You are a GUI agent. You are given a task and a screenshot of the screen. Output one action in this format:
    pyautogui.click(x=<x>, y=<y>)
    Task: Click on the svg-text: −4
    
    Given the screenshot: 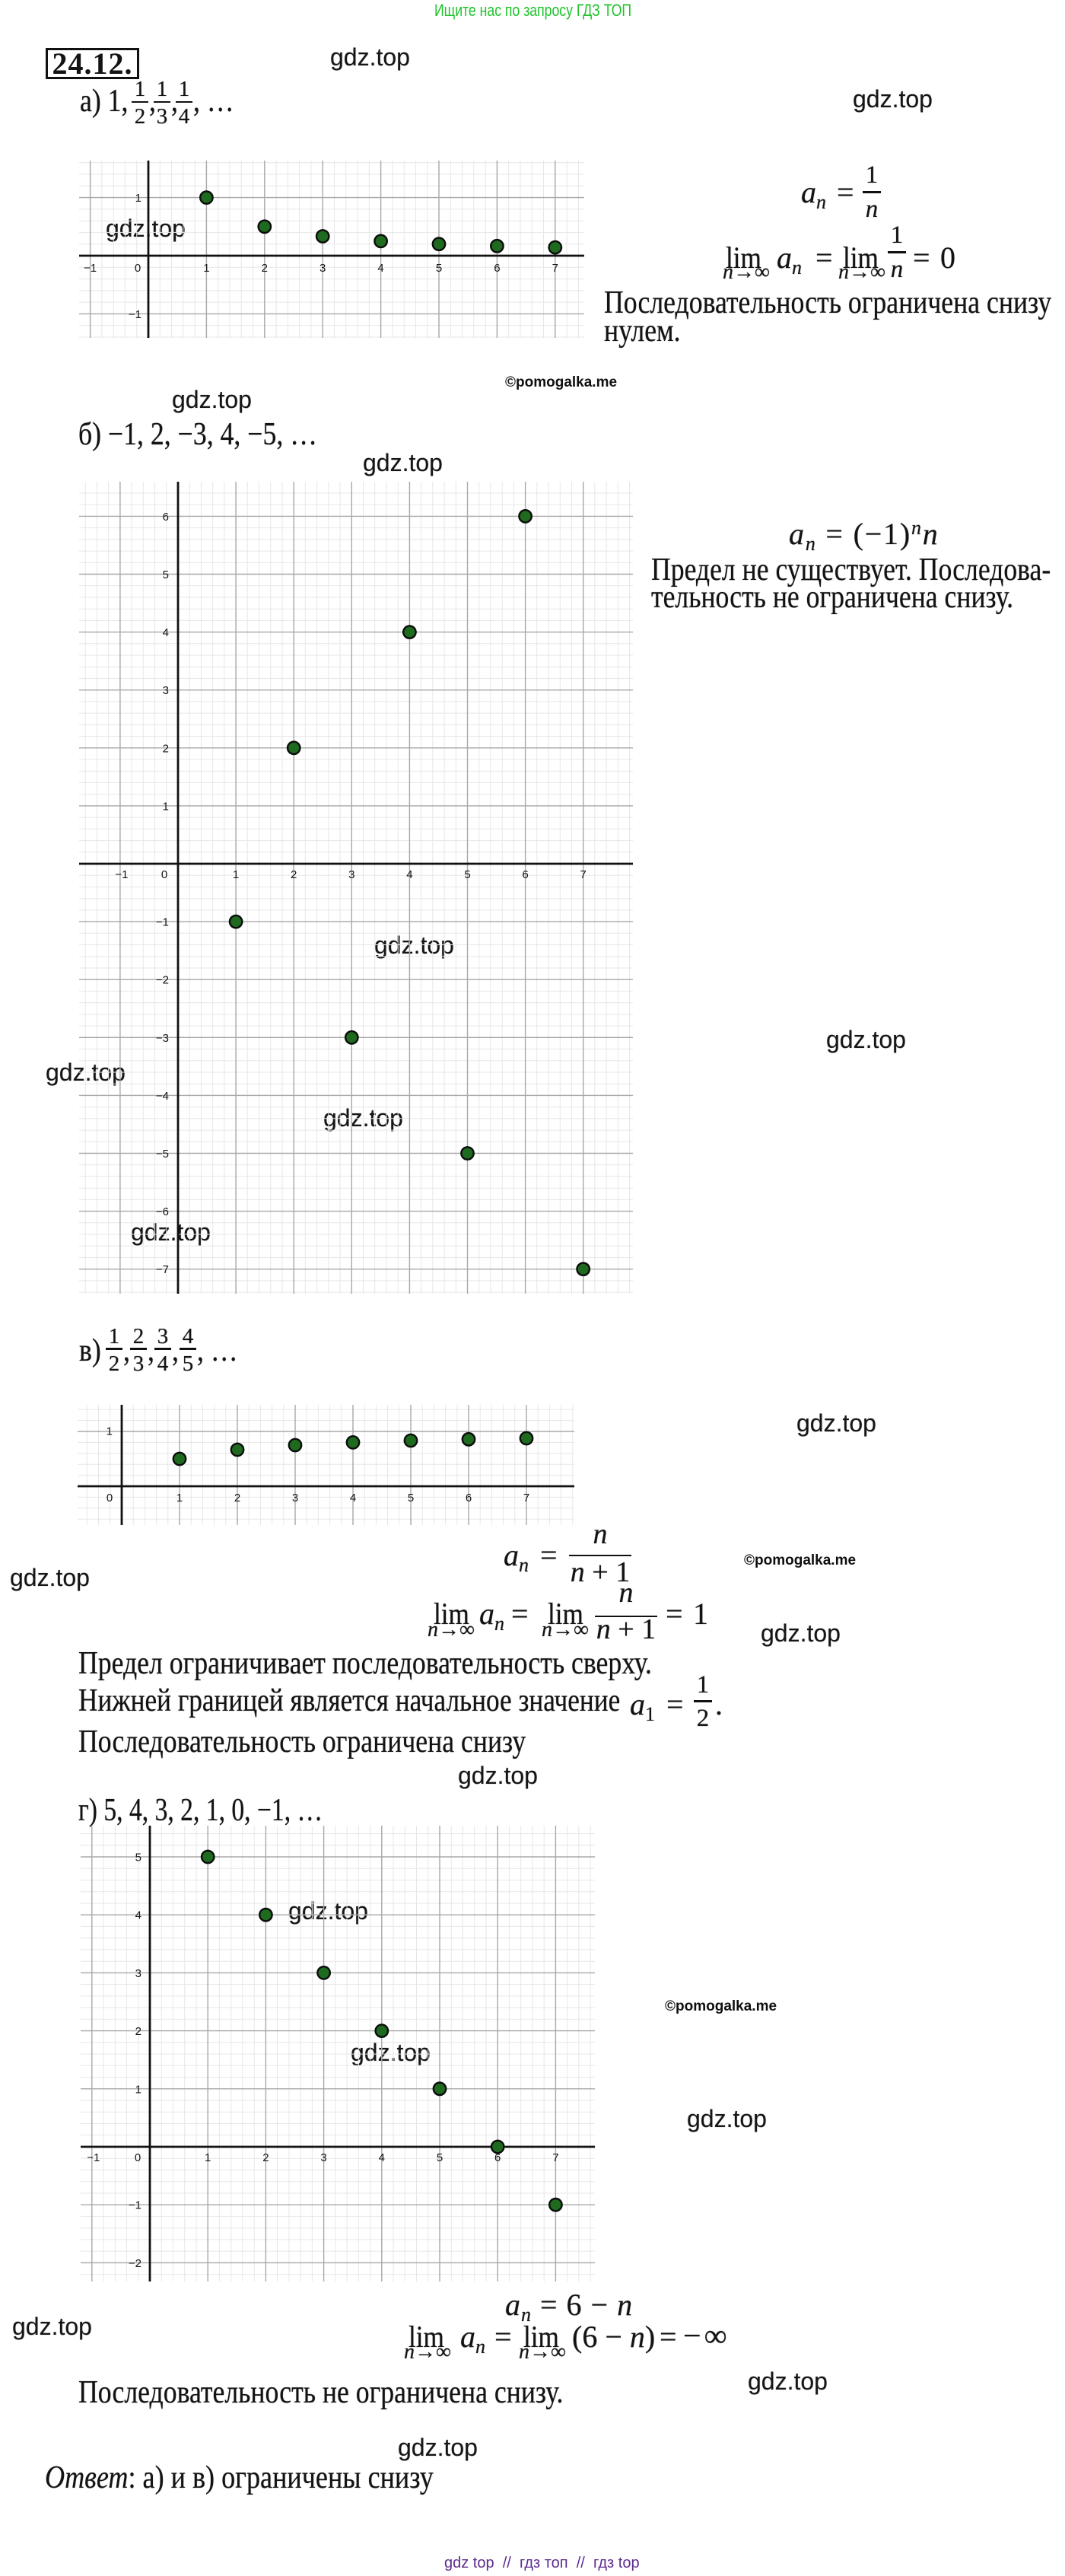 What is the action you would take?
    pyautogui.click(x=162, y=1096)
    